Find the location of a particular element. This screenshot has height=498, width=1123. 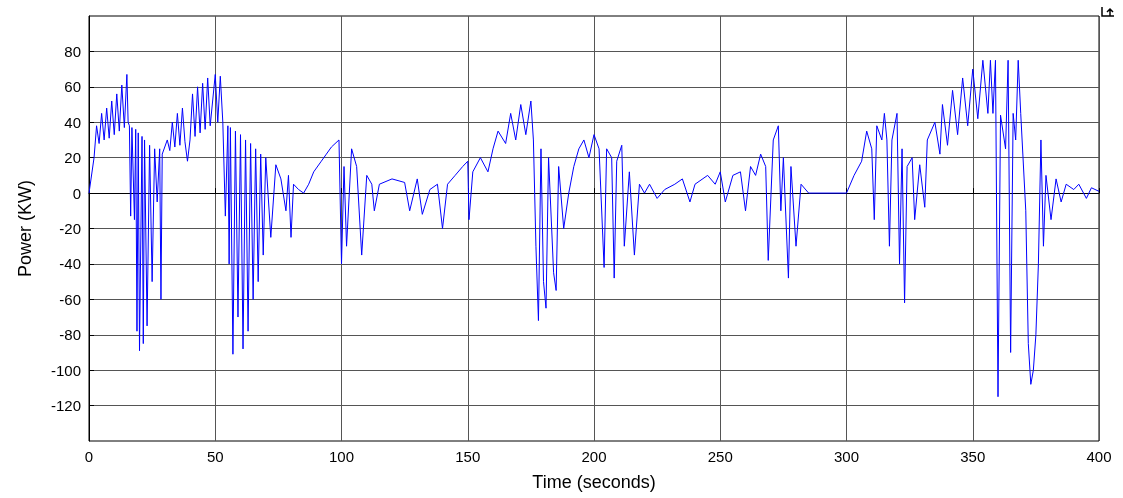

x-tick-label: 0 is located at coordinates (89, 456).